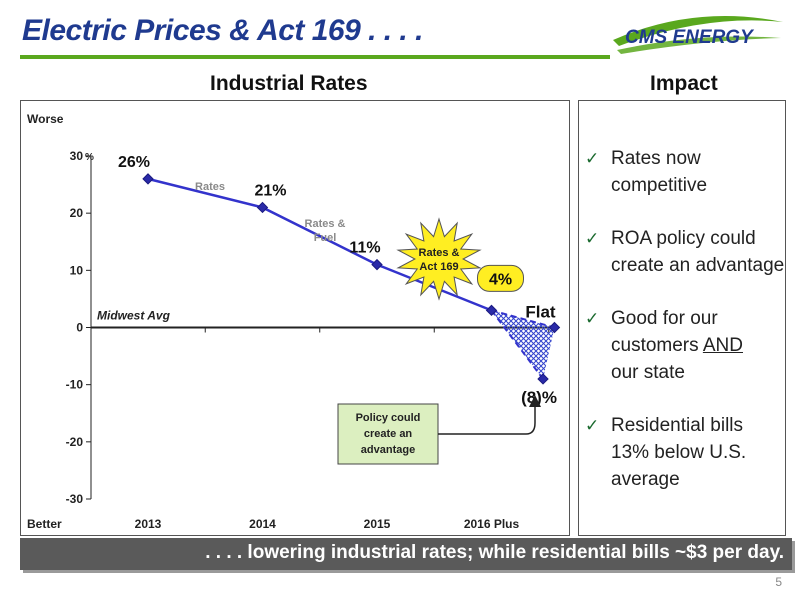  What do you see at coordinates (134, 162) in the screenshot?
I see `data-label: 26%` at bounding box center [134, 162].